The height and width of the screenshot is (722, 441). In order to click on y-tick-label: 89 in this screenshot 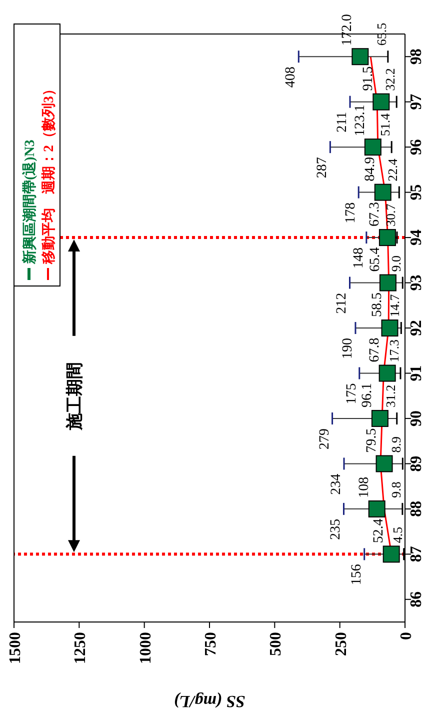, I will do `click(416, 464)`.